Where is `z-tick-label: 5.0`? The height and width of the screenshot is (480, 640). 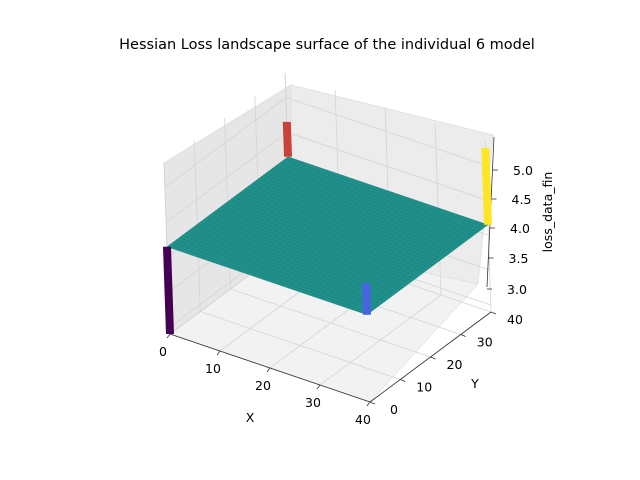 z-tick-label: 5.0 is located at coordinates (523, 170).